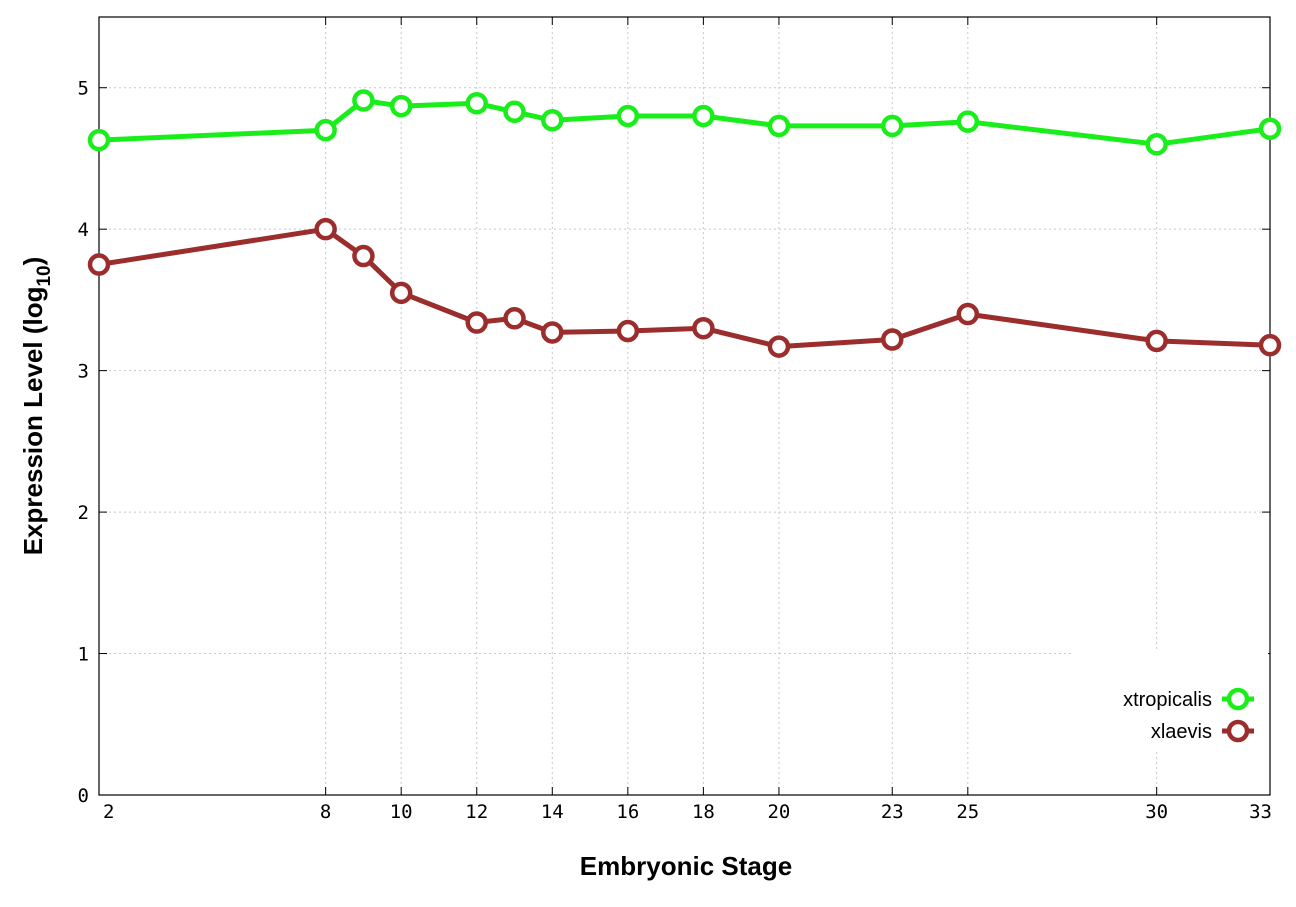  What do you see at coordinates (108, 812) in the screenshot?
I see `x-tick-label: 2` at bounding box center [108, 812].